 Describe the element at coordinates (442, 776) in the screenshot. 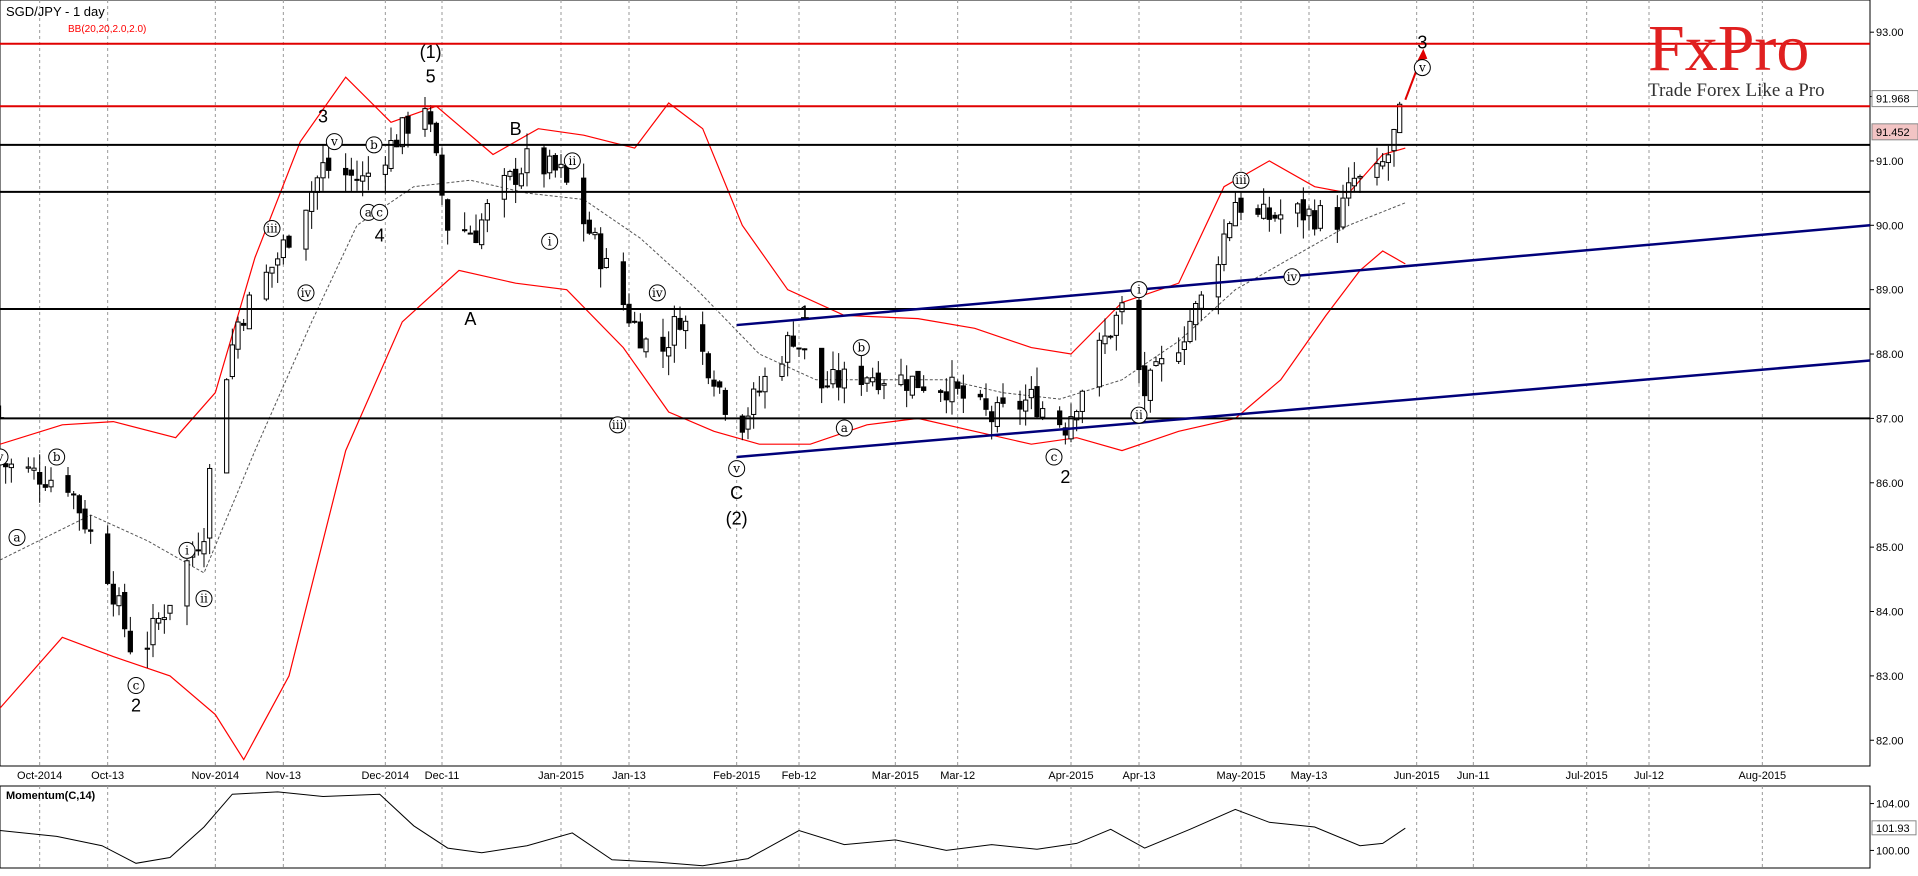

I see `x-tick-label: Dec-11` at that location.